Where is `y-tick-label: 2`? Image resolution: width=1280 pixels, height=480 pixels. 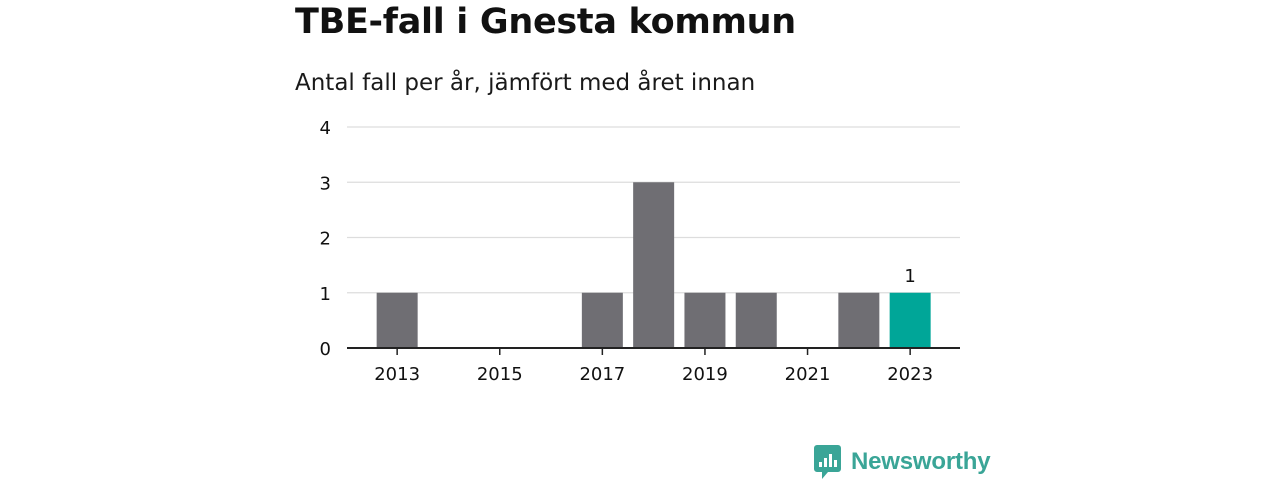 y-tick-label: 2 is located at coordinates (325, 239).